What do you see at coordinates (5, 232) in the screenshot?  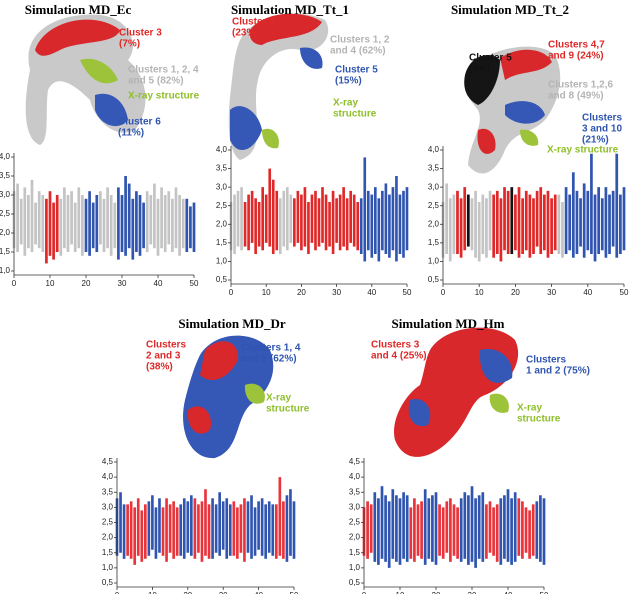 I see `y-tick-label: 2,0` at bounding box center [5, 232].